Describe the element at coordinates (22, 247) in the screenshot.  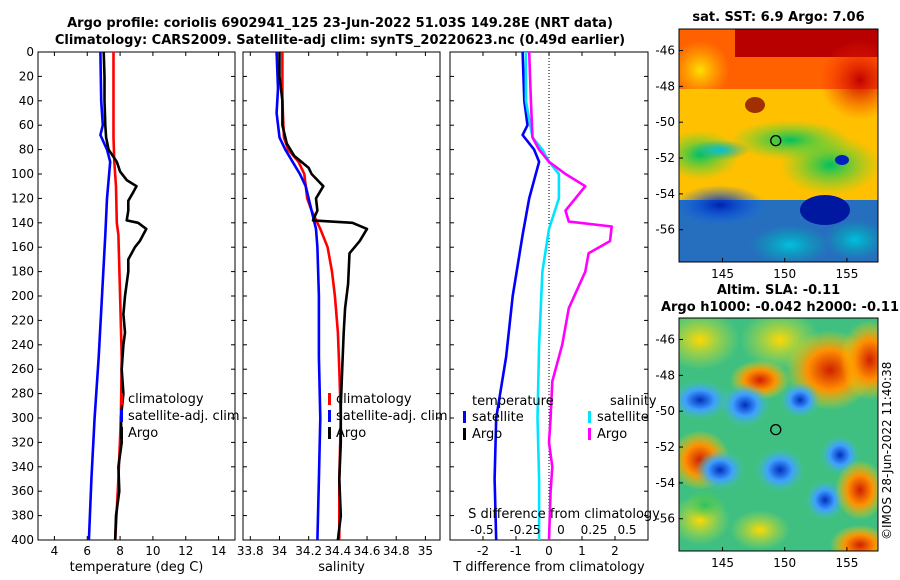
I see `y-tick-label: 160` at that location.